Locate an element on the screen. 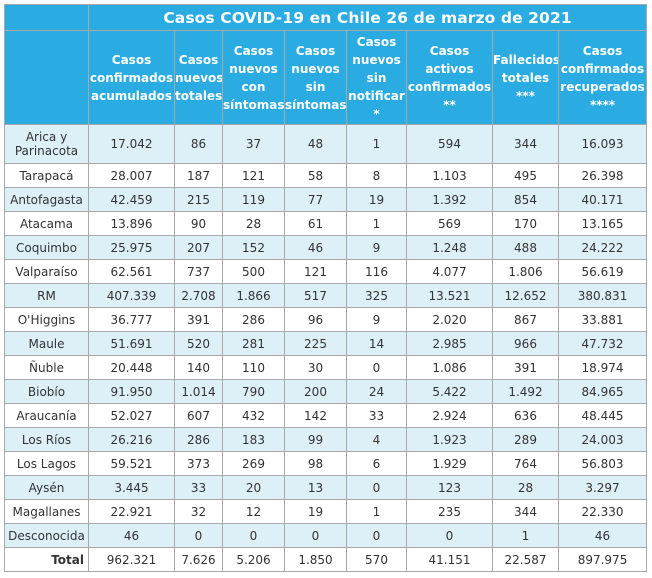 This screenshot has height=578, width=652. table-cell: 13.521 is located at coordinates (449, 295).